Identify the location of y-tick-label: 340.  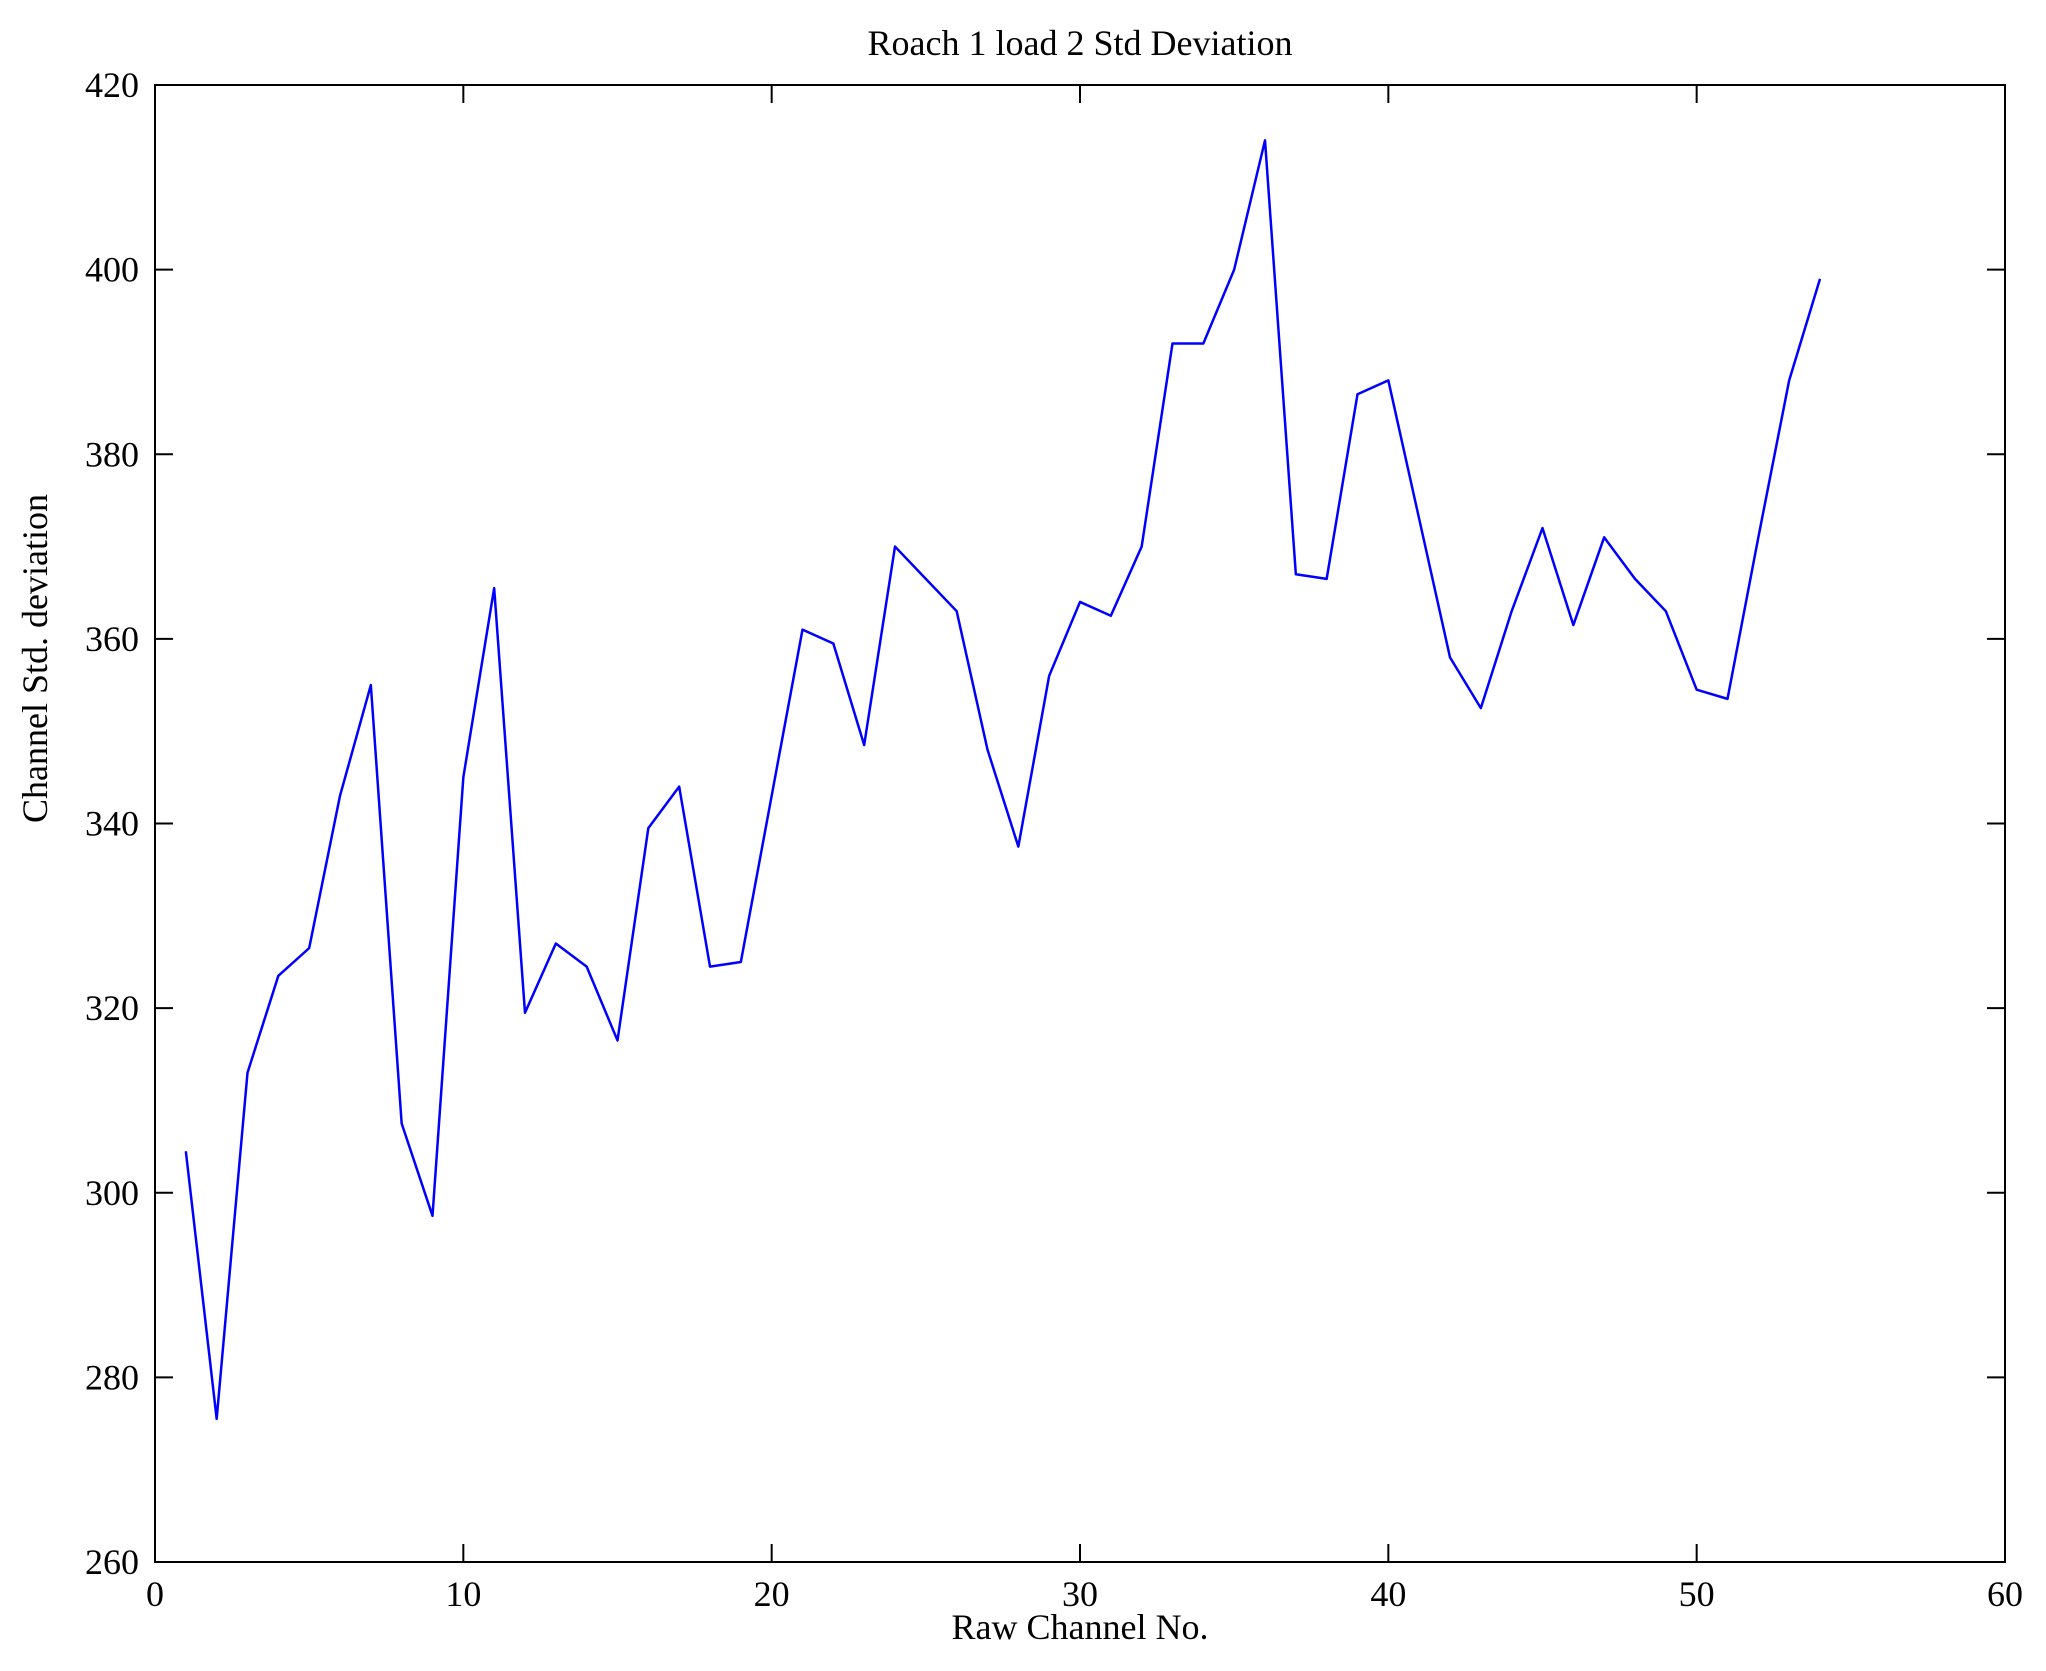
(112, 824).